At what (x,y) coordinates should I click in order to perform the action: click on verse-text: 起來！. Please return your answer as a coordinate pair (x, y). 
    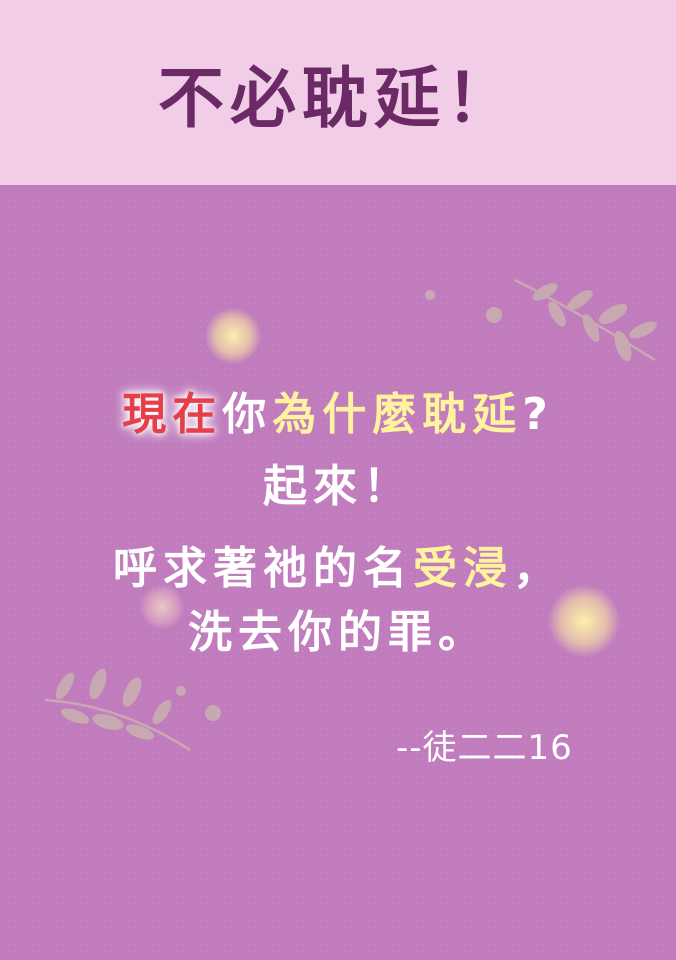
    Looking at the image, I should click on (338, 486).